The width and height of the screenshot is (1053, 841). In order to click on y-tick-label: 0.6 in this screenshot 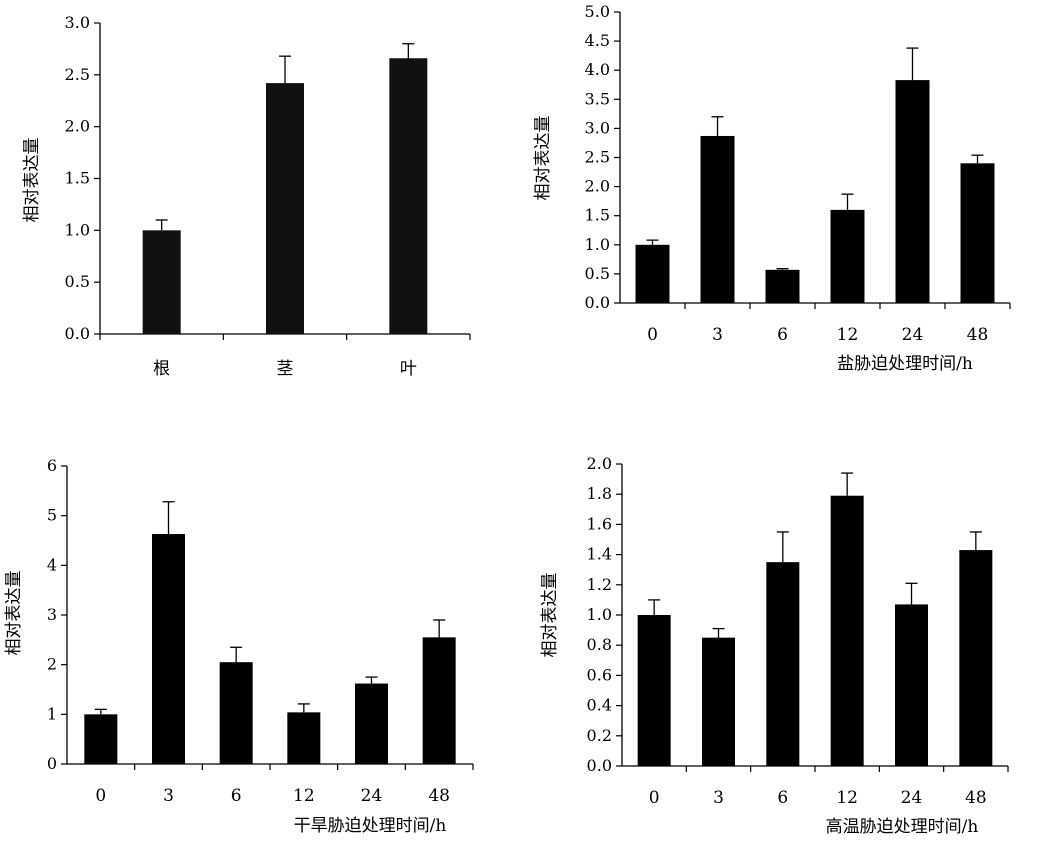, I will do `click(599, 674)`.